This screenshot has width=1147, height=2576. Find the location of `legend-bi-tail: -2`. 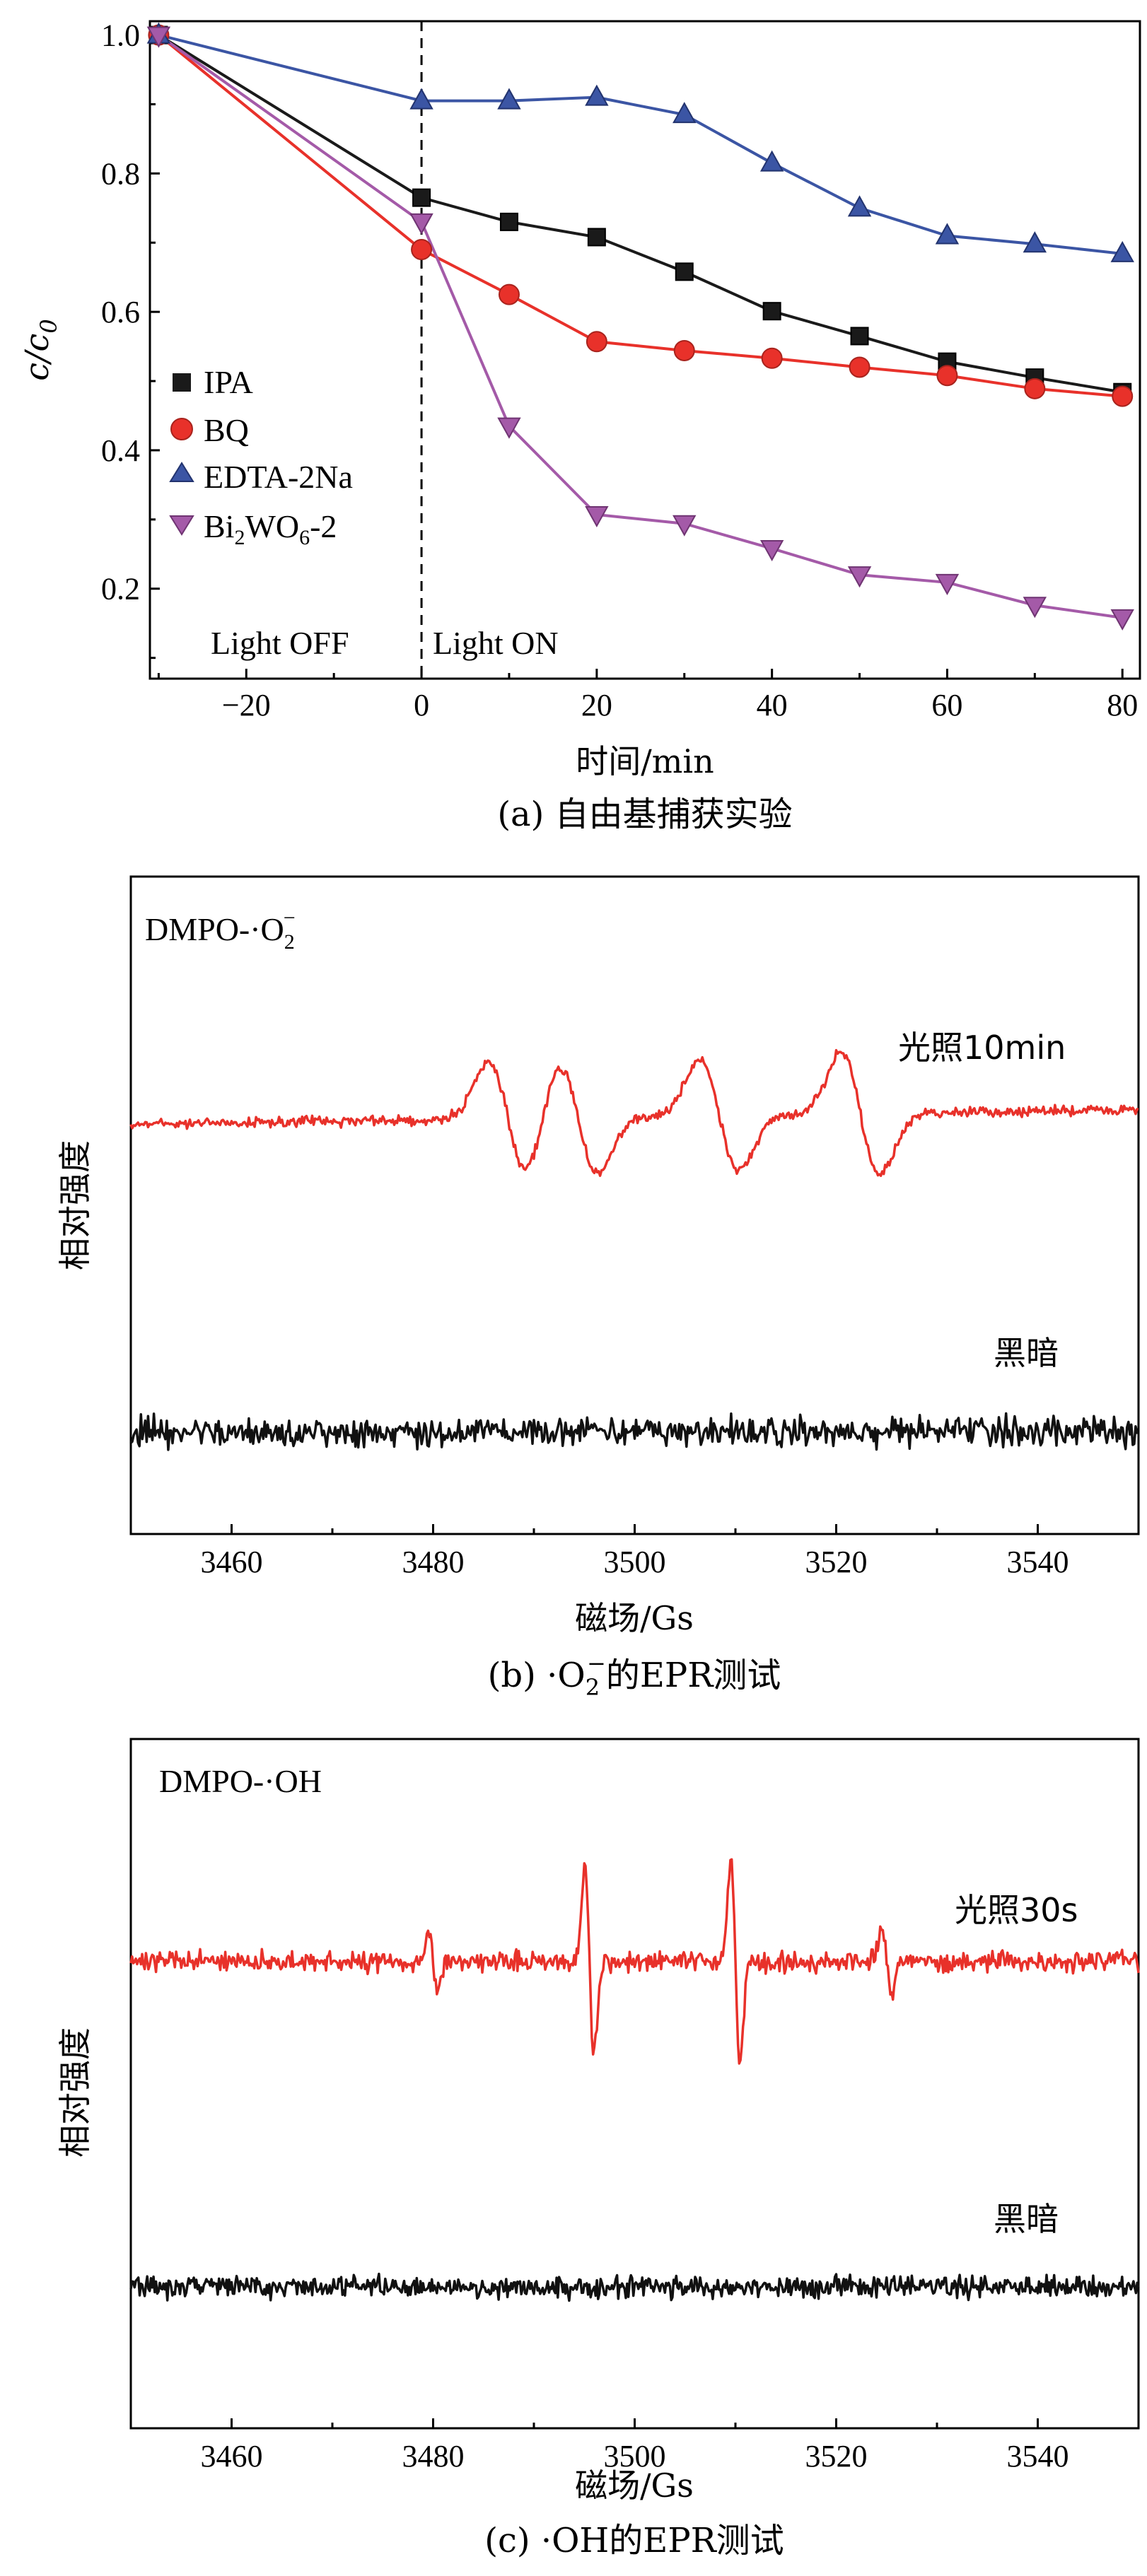

legend-bi-tail: -2 is located at coordinates (323, 526).